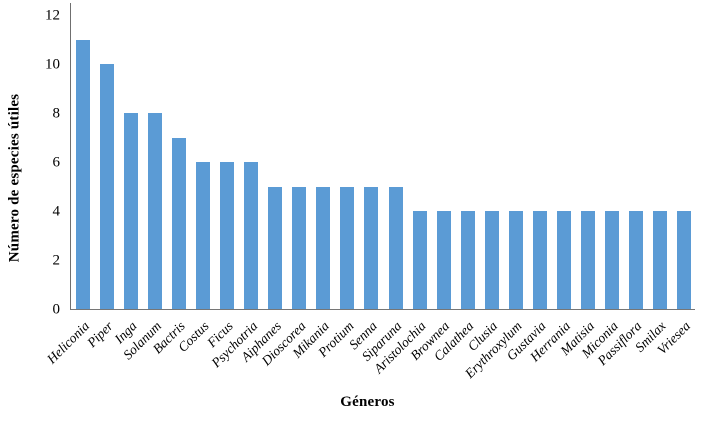 The image size is (705, 431). Describe the element at coordinates (539, 260) in the screenshot. I see `bar-gustavia` at that location.